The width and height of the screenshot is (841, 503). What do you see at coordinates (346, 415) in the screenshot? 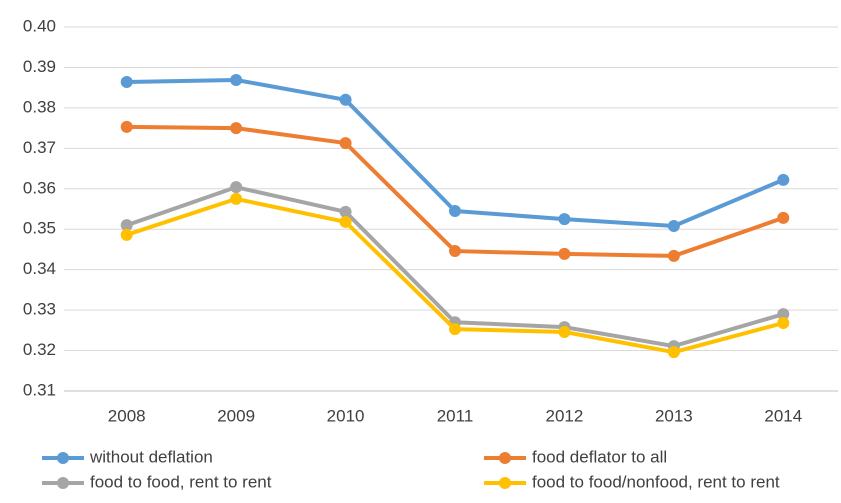
I see `x-tick-label: 2010` at bounding box center [346, 415].